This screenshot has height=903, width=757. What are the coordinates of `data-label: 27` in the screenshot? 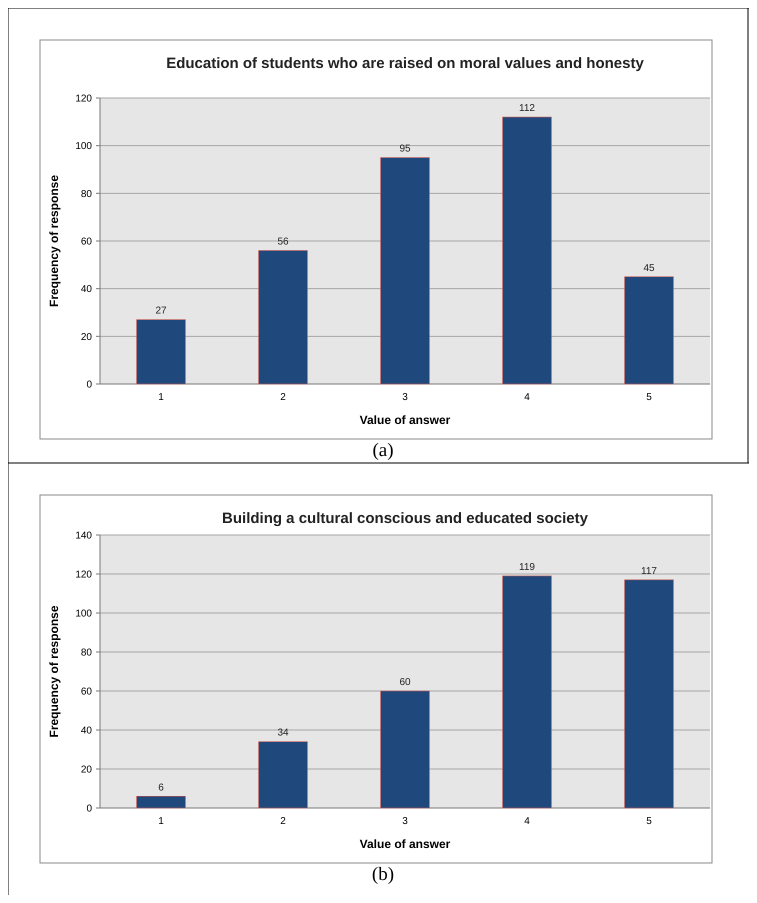 It's located at (161, 311).